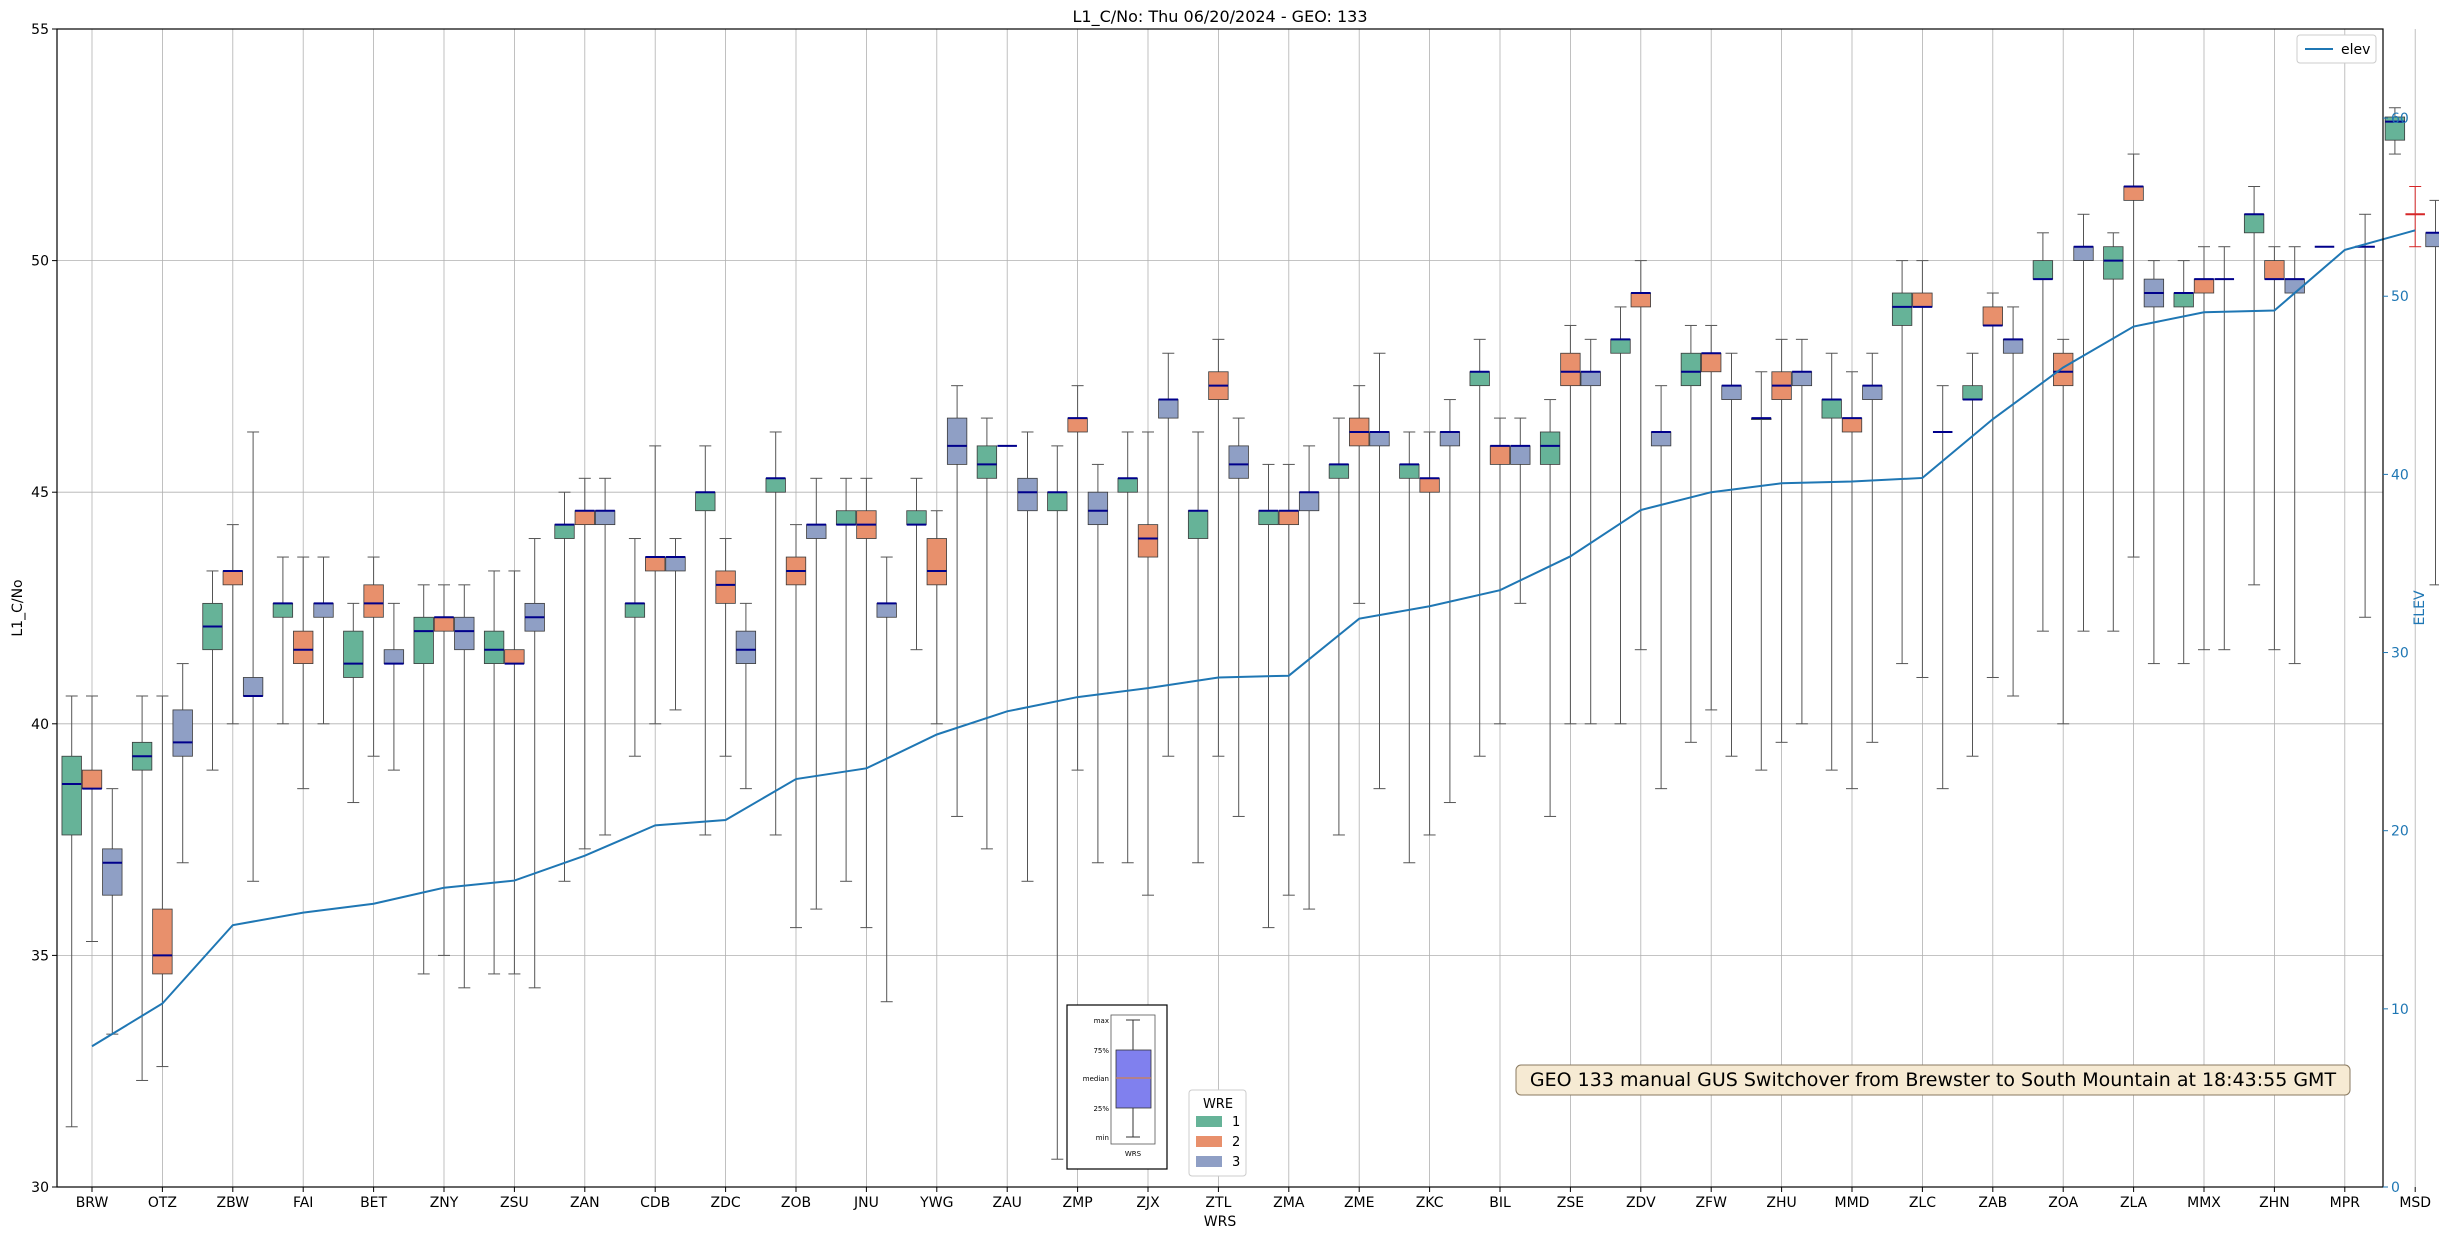 The height and width of the screenshot is (1242, 2439). Describe the element at coordinates (936, 617) in the screenshot. I see `box-YWG-wre2` at that location.